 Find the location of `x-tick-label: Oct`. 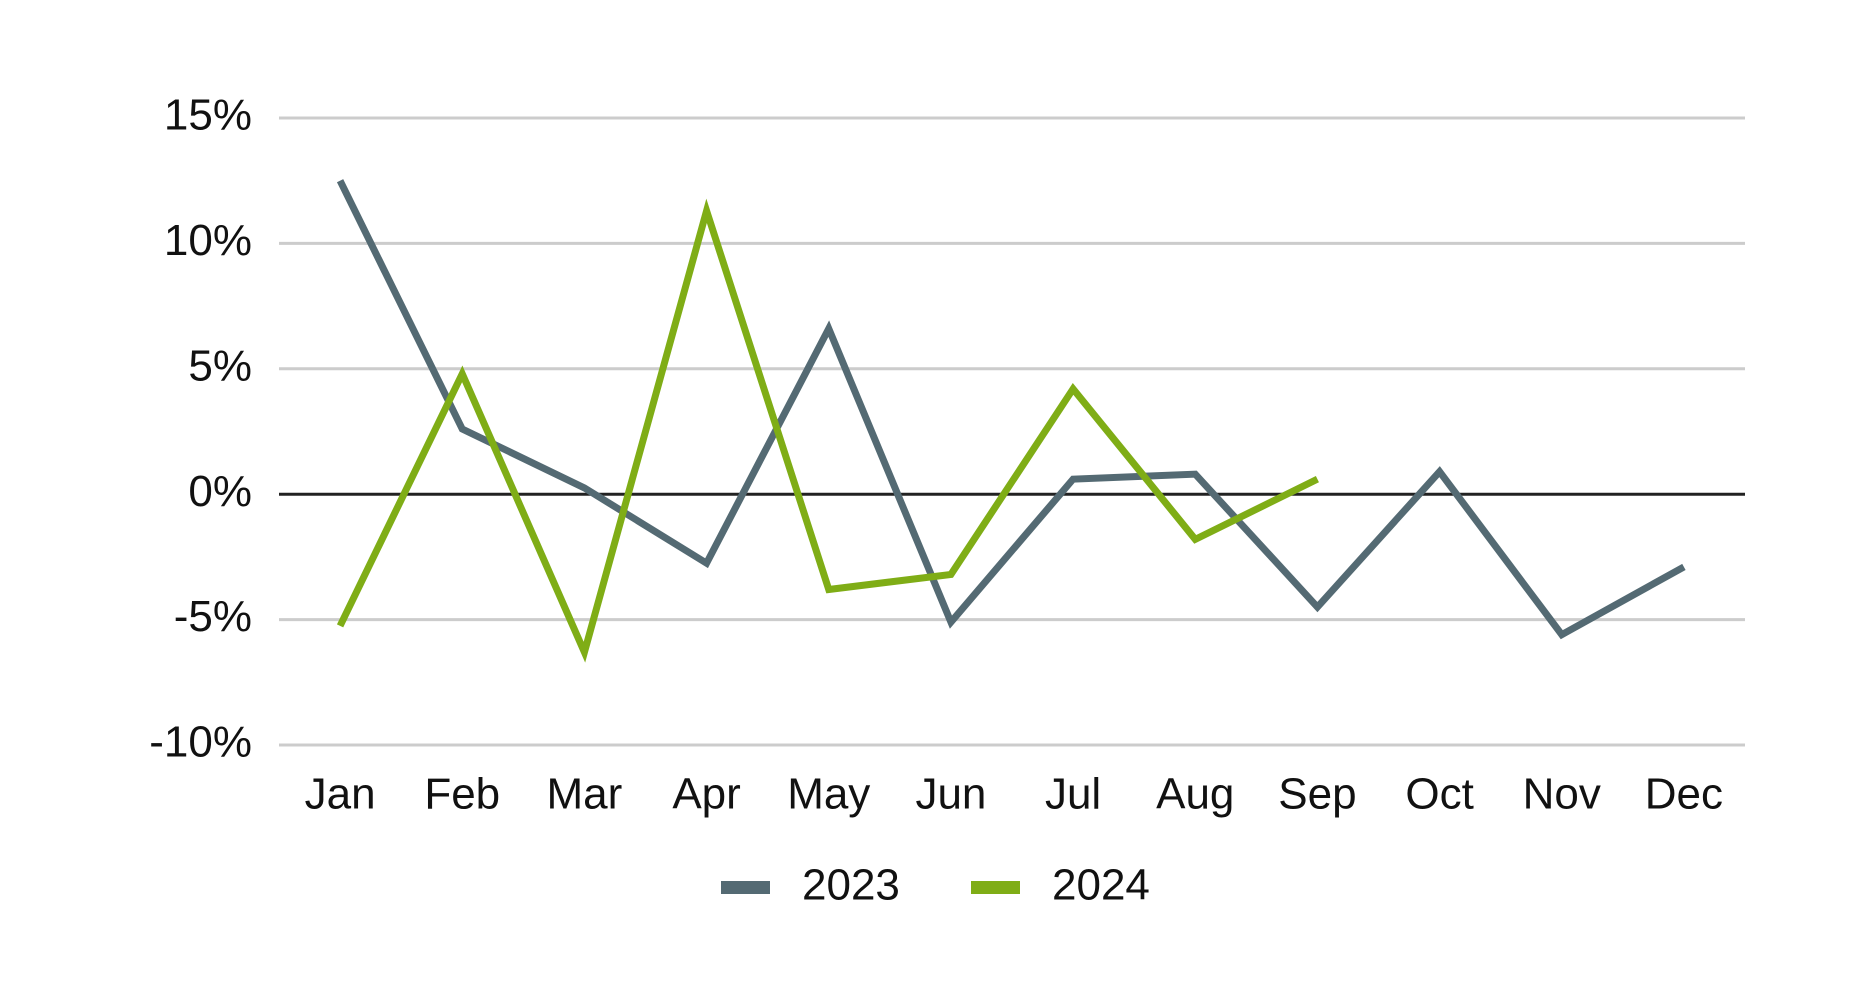

x-tick-label: Oct is located at coordinates (1439, 794).